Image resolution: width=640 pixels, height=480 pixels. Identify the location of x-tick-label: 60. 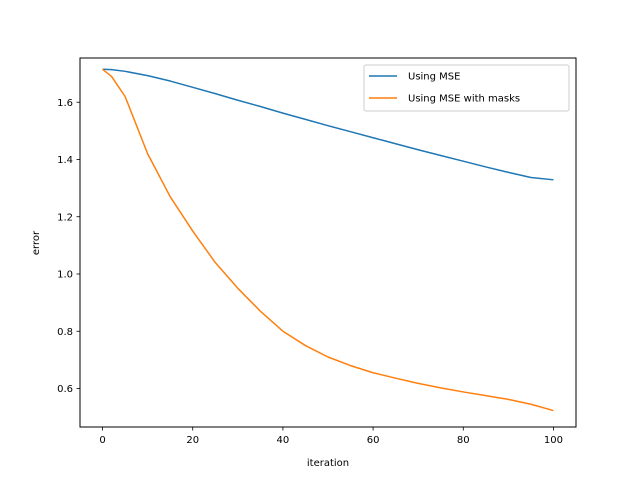
(373, 440).